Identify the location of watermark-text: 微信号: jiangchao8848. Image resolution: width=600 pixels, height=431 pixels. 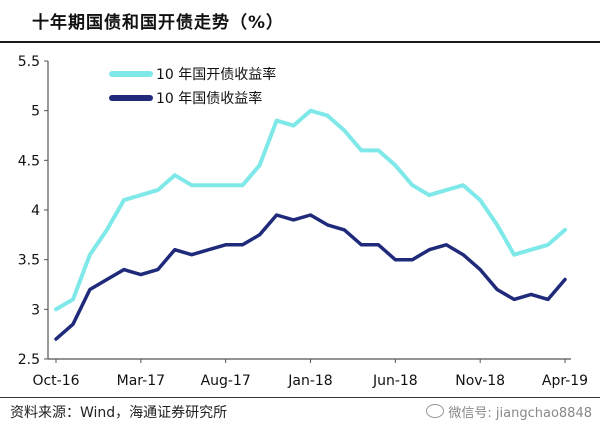
(520, 413).